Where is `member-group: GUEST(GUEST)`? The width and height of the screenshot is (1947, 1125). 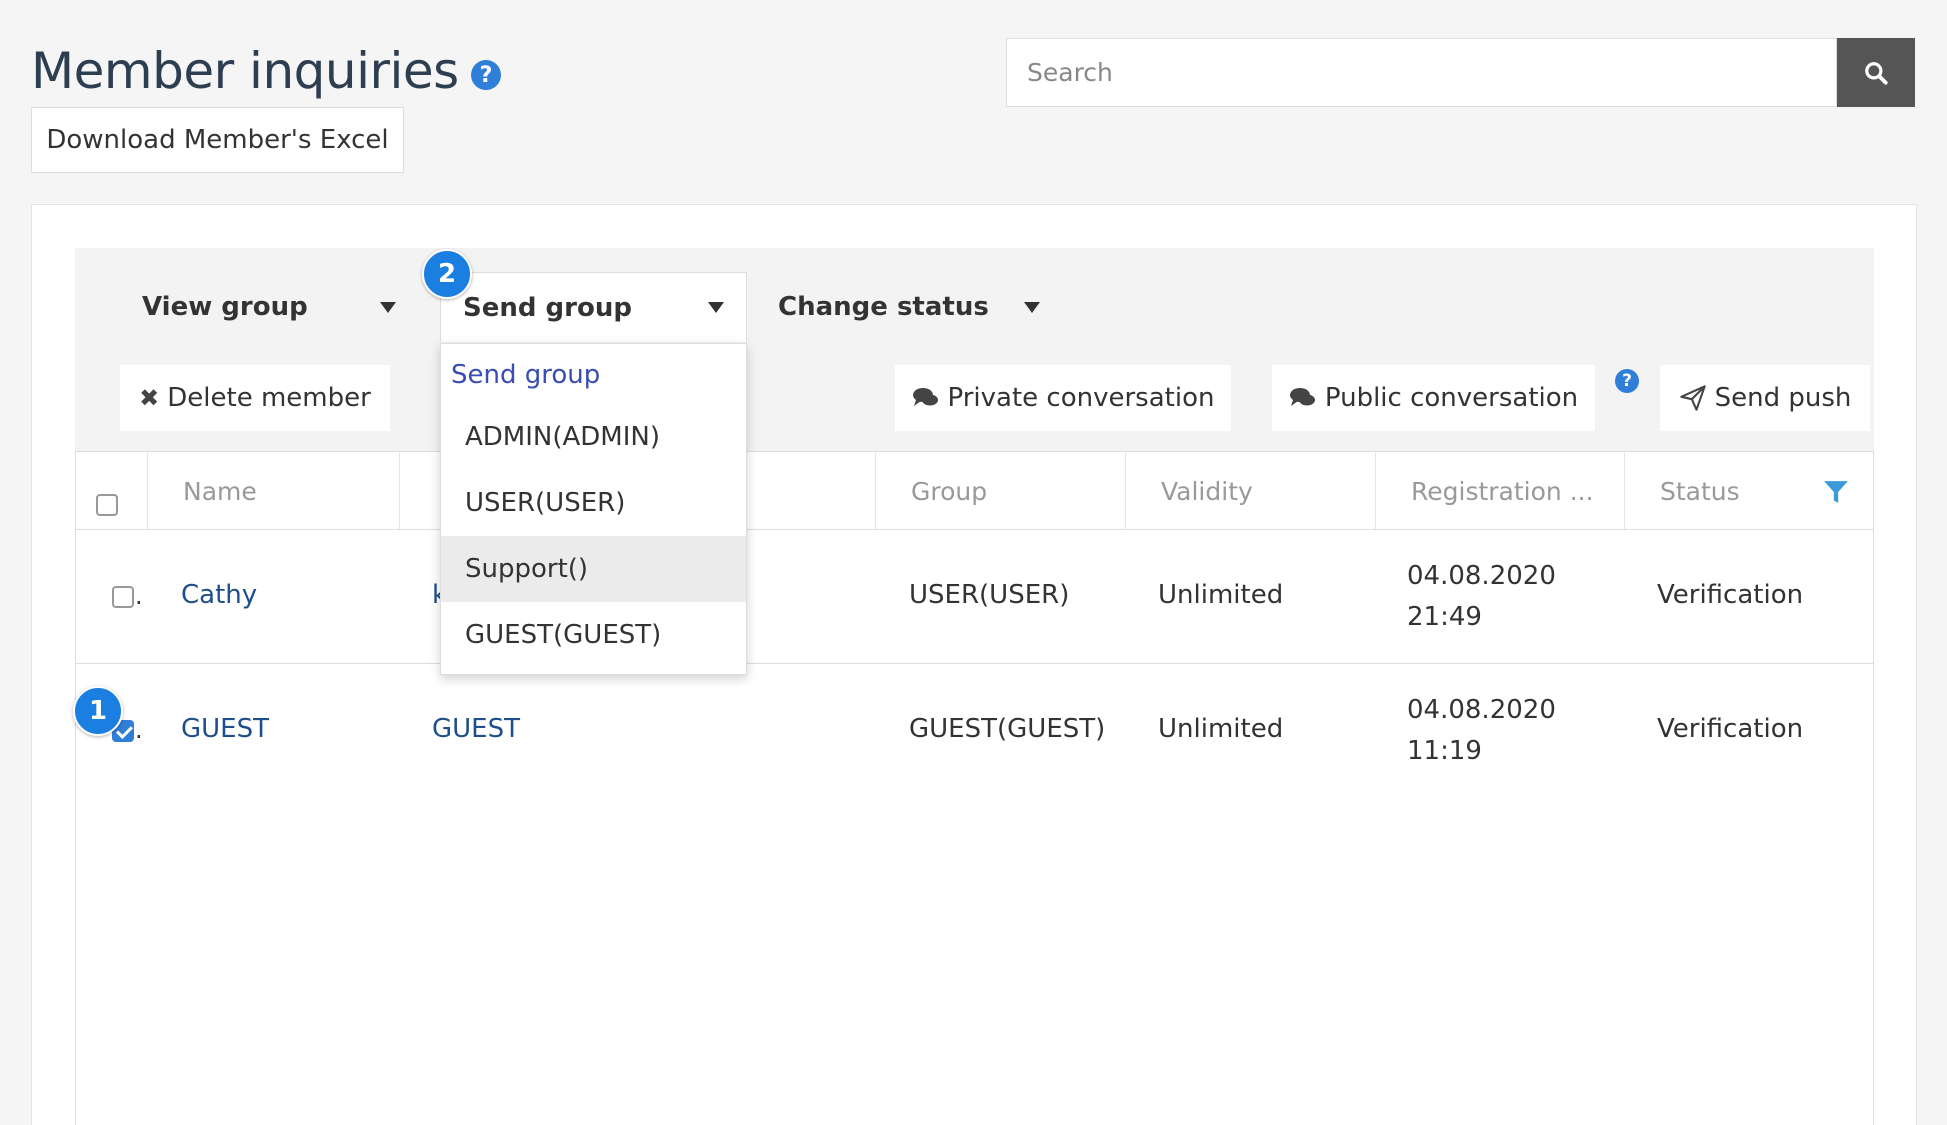 member-group: GUEST(GUEST) is located at coordinates (1007, 729).